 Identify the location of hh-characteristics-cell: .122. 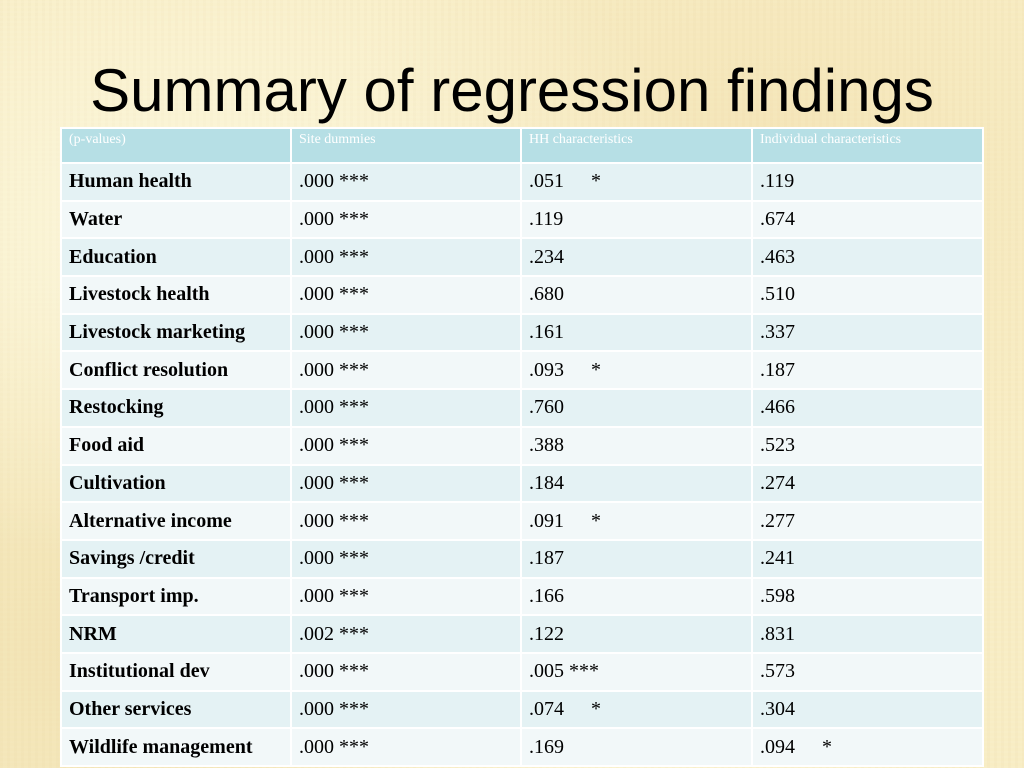
(636, 634).